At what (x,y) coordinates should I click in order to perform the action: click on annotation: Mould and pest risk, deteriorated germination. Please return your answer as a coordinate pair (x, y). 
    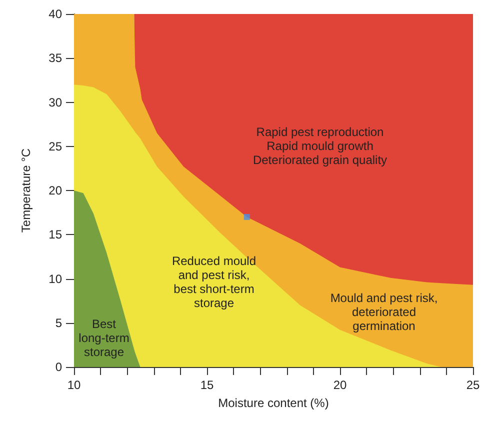
    Looking at the image, I should click on (384, 312).